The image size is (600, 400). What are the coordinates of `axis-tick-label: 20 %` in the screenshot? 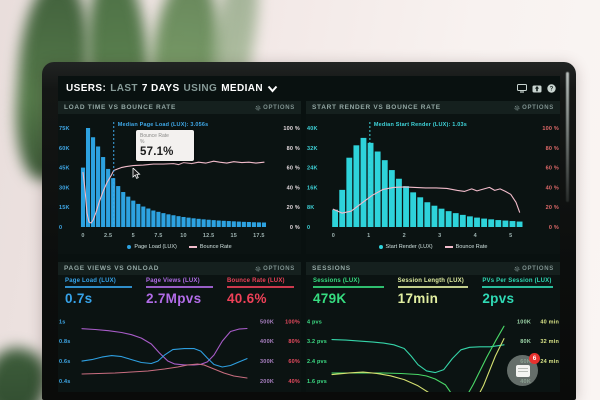 It's located at (552, 208).